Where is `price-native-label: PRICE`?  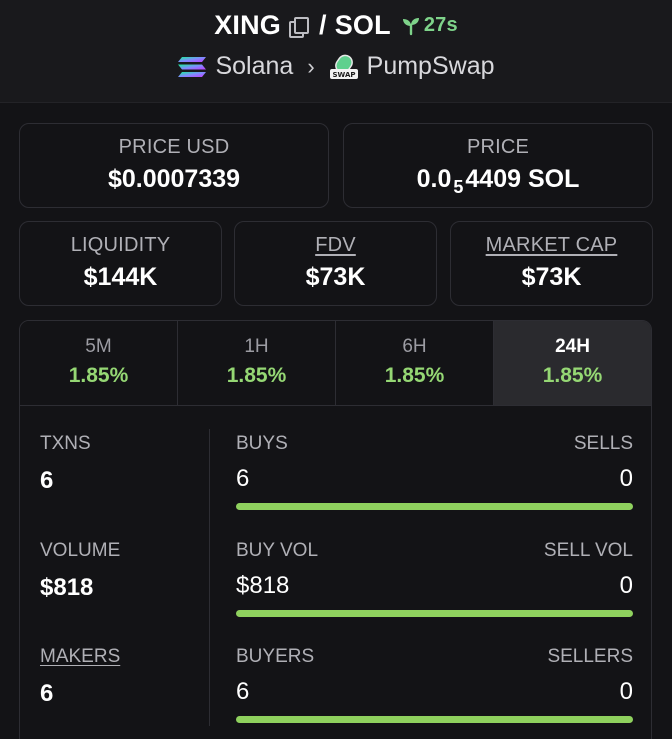
price-native-label: PRICE is located at coordinates (498, 147).